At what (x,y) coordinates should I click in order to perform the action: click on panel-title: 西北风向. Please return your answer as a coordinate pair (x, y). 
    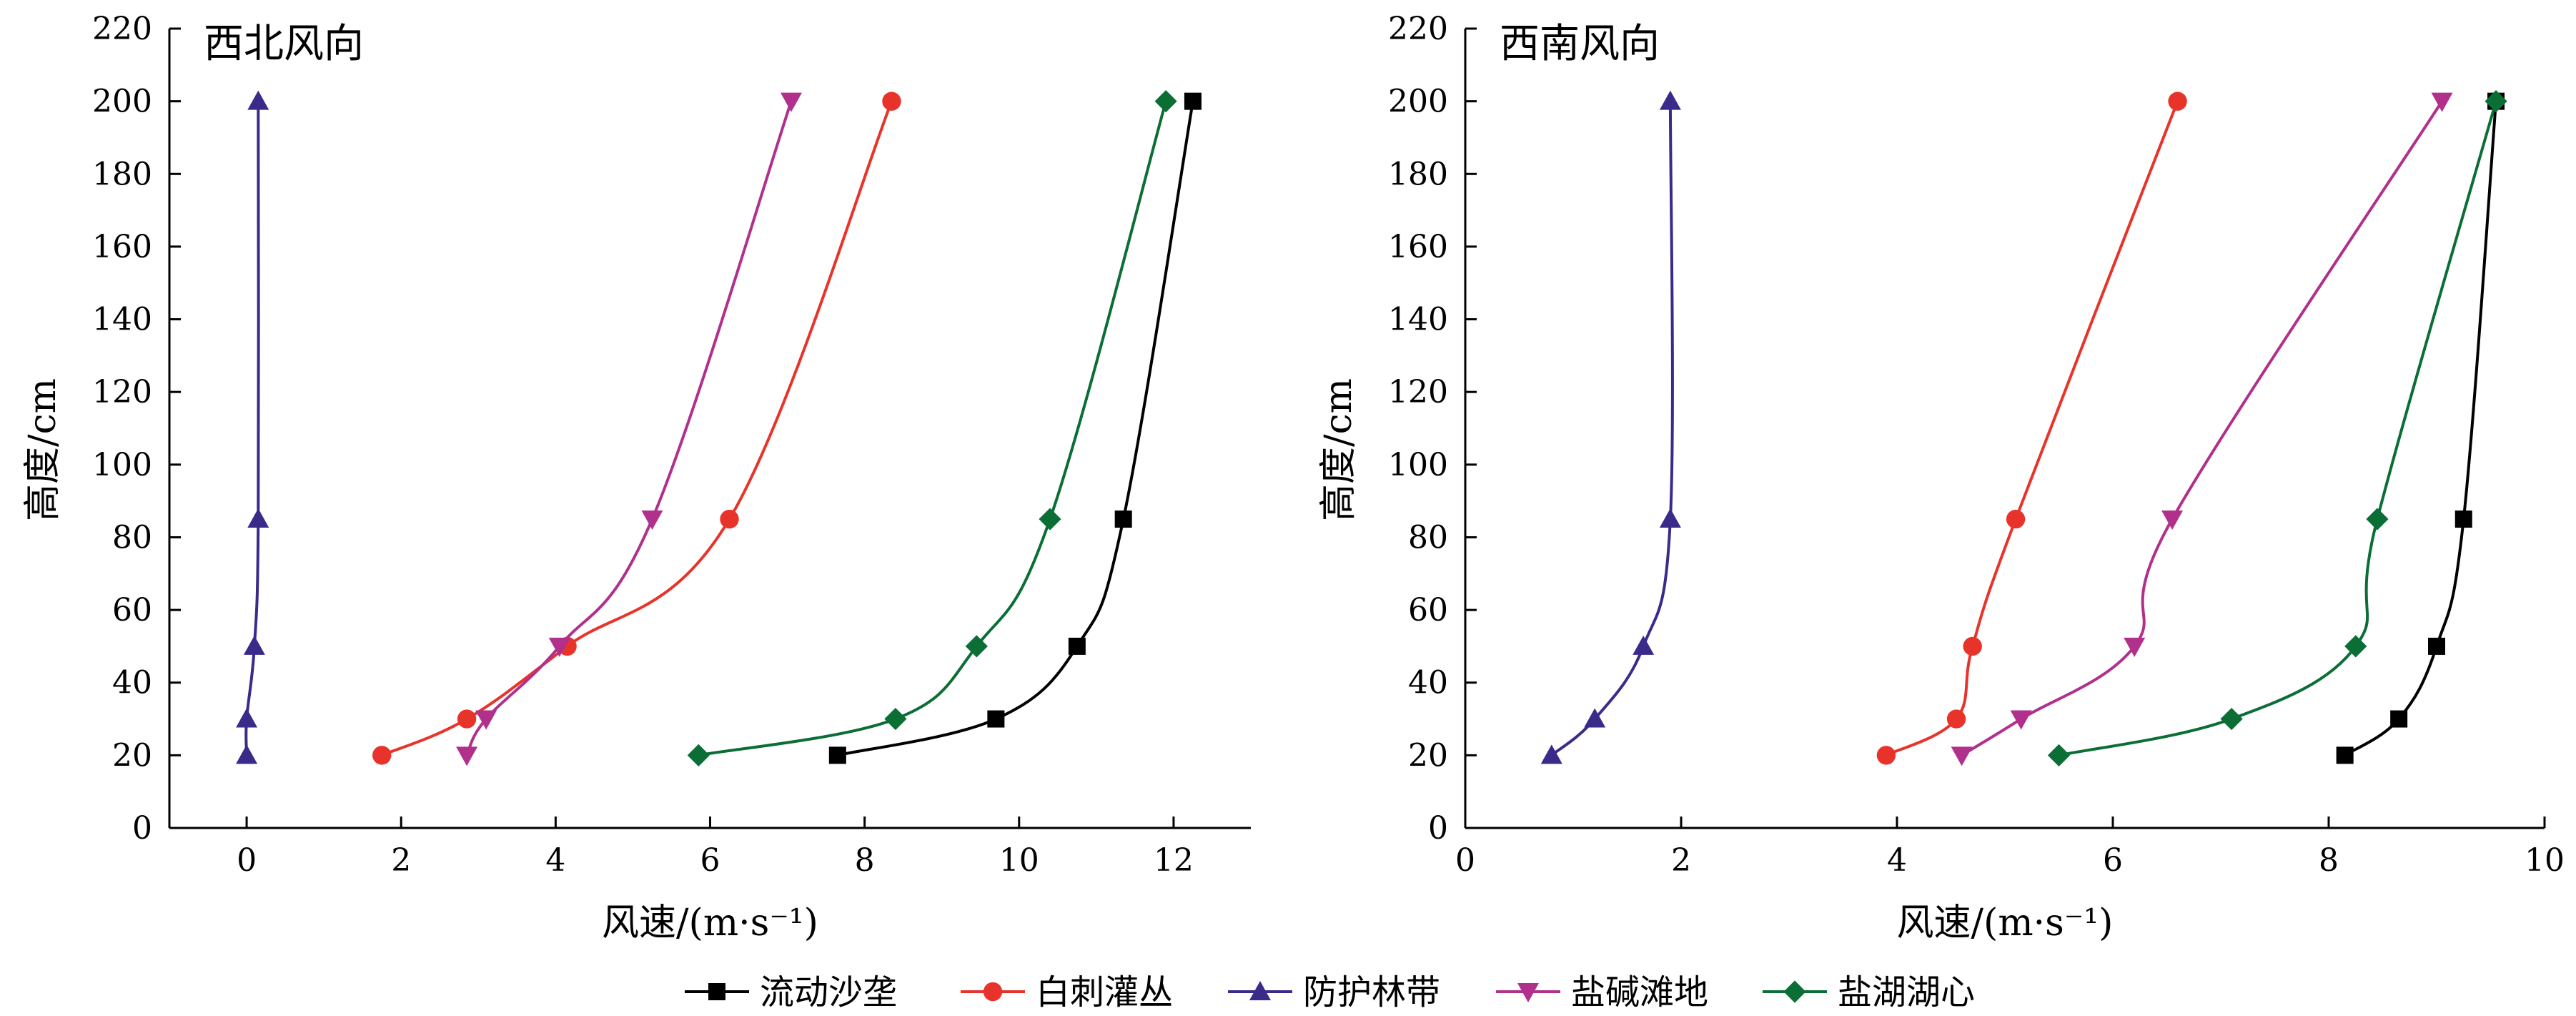
    Looking at the image, I should click on (284, 44).